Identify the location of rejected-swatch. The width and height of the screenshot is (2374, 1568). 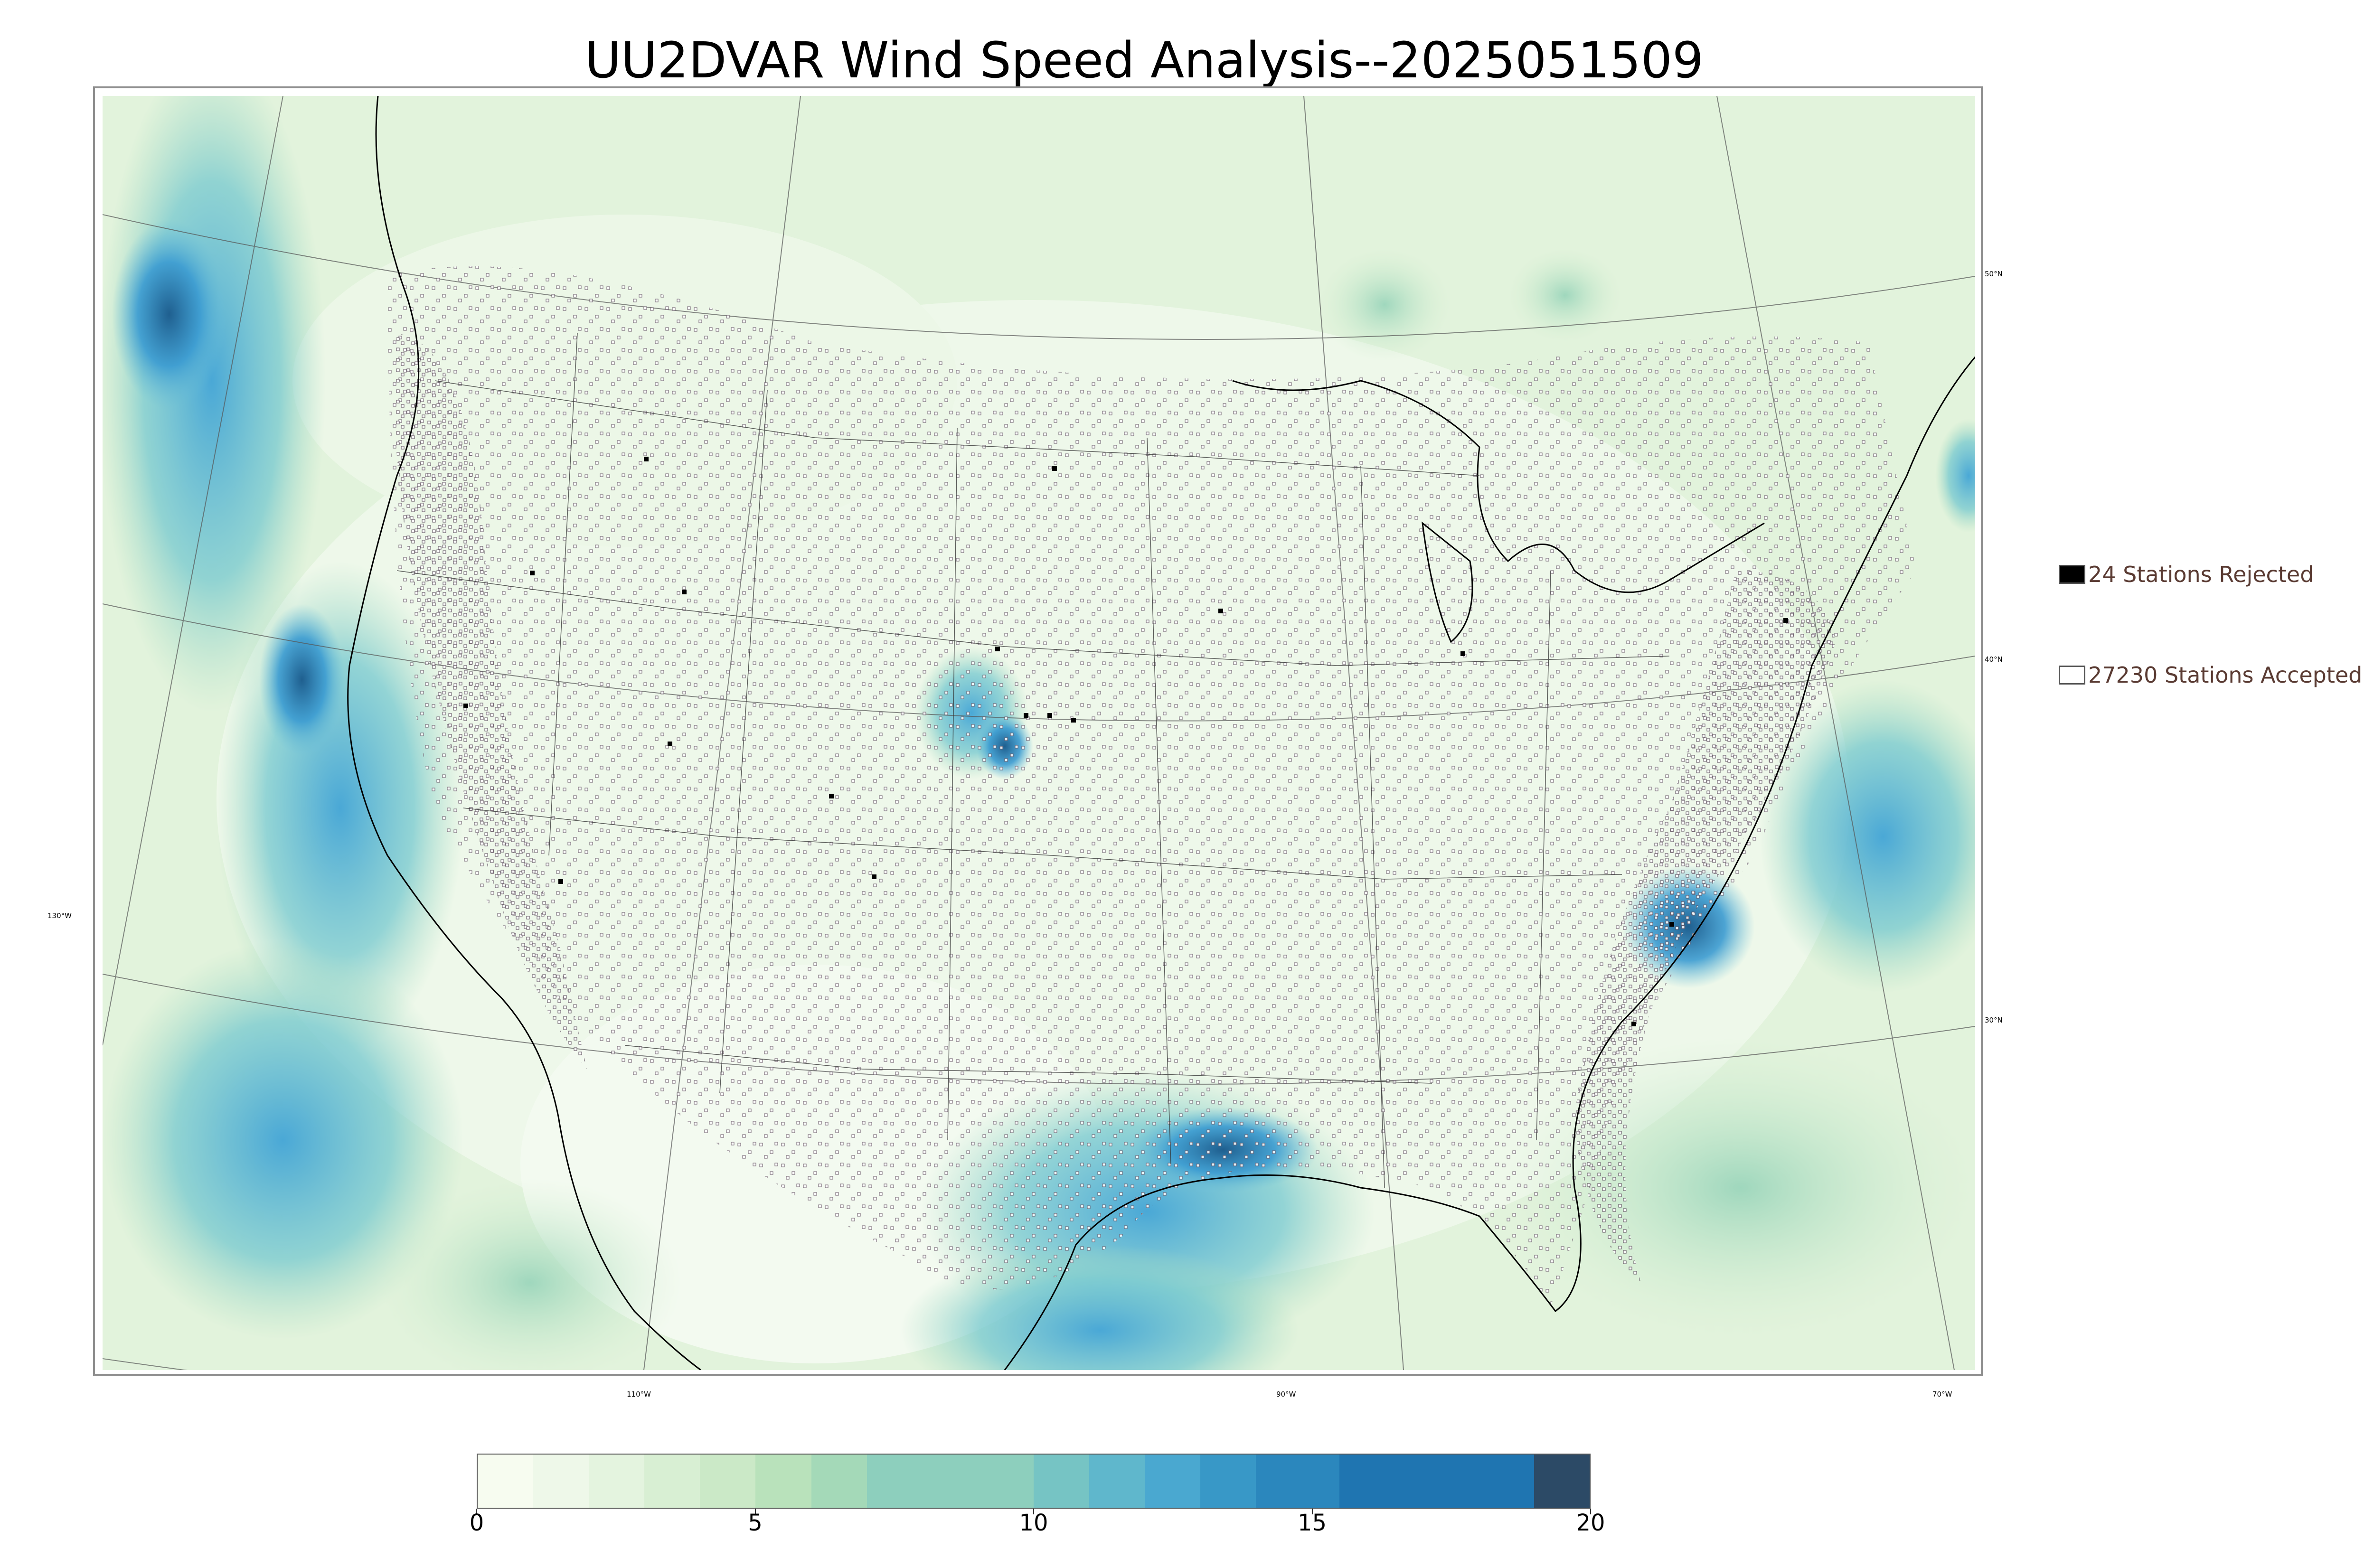
(2072, 575).